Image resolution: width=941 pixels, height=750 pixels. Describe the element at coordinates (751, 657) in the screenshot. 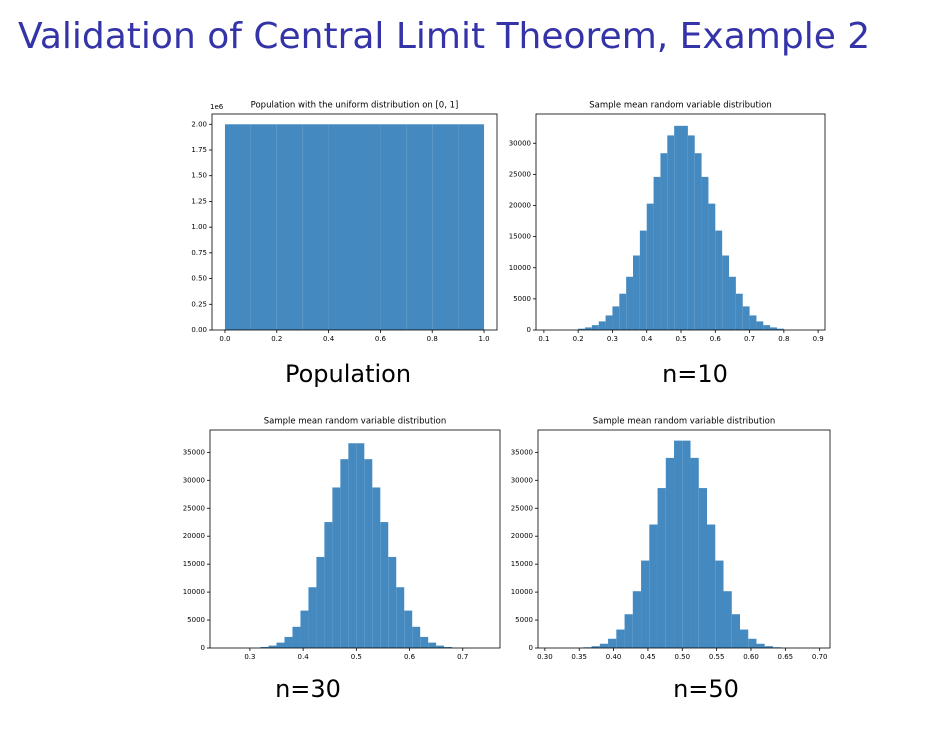

I see `x-tick-label: 0.60` at that location.